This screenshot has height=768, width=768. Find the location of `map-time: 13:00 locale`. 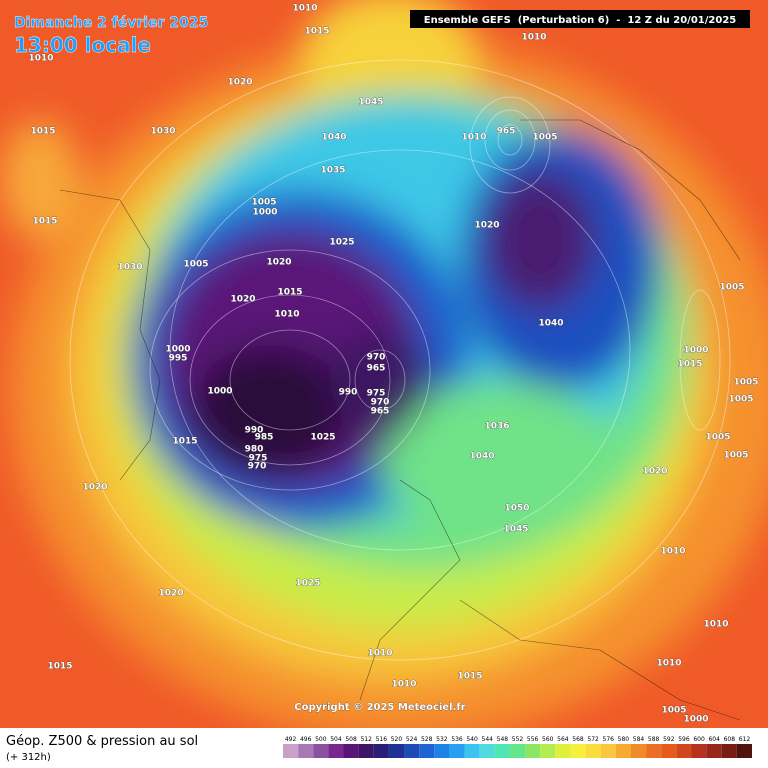

map-time: 13:00 locale is located at coordinates (82, 45).